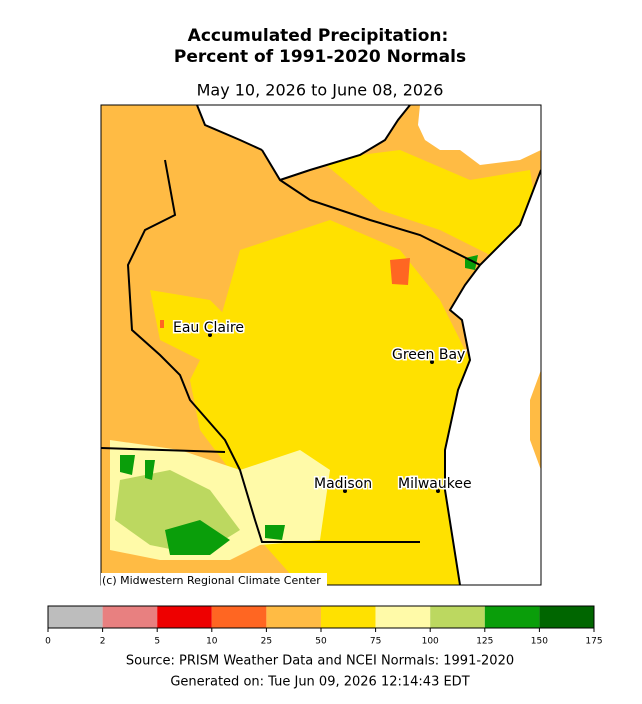  I want to click on colorbar-tick-label: 0, so click(48, 642).